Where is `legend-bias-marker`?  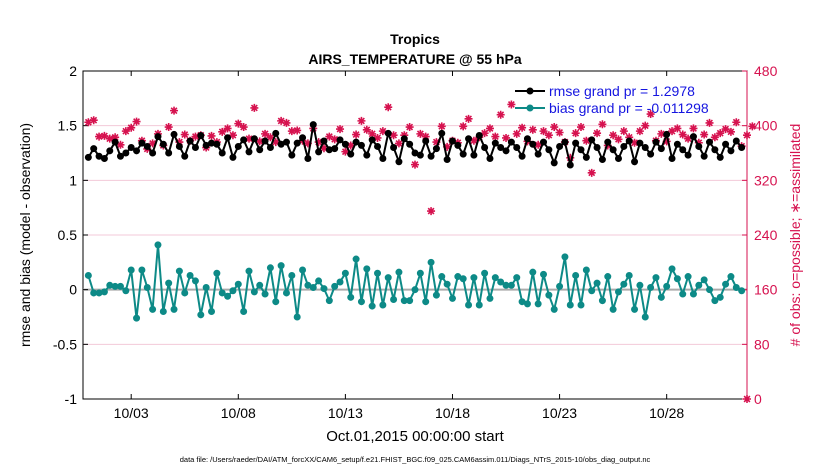 legend-bias-marker is located at coordinates (530, 108).